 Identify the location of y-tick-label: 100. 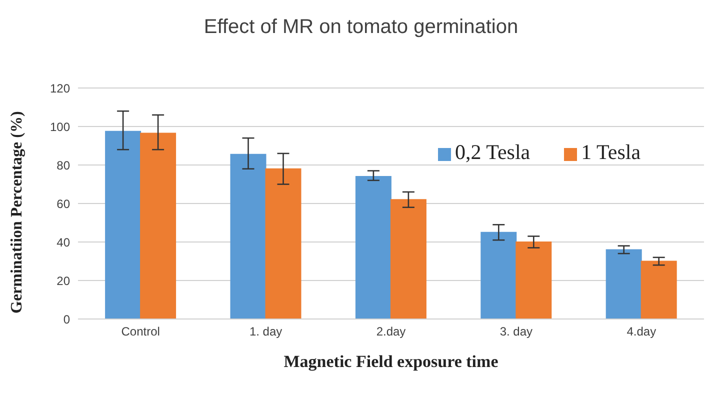
(60, 127).